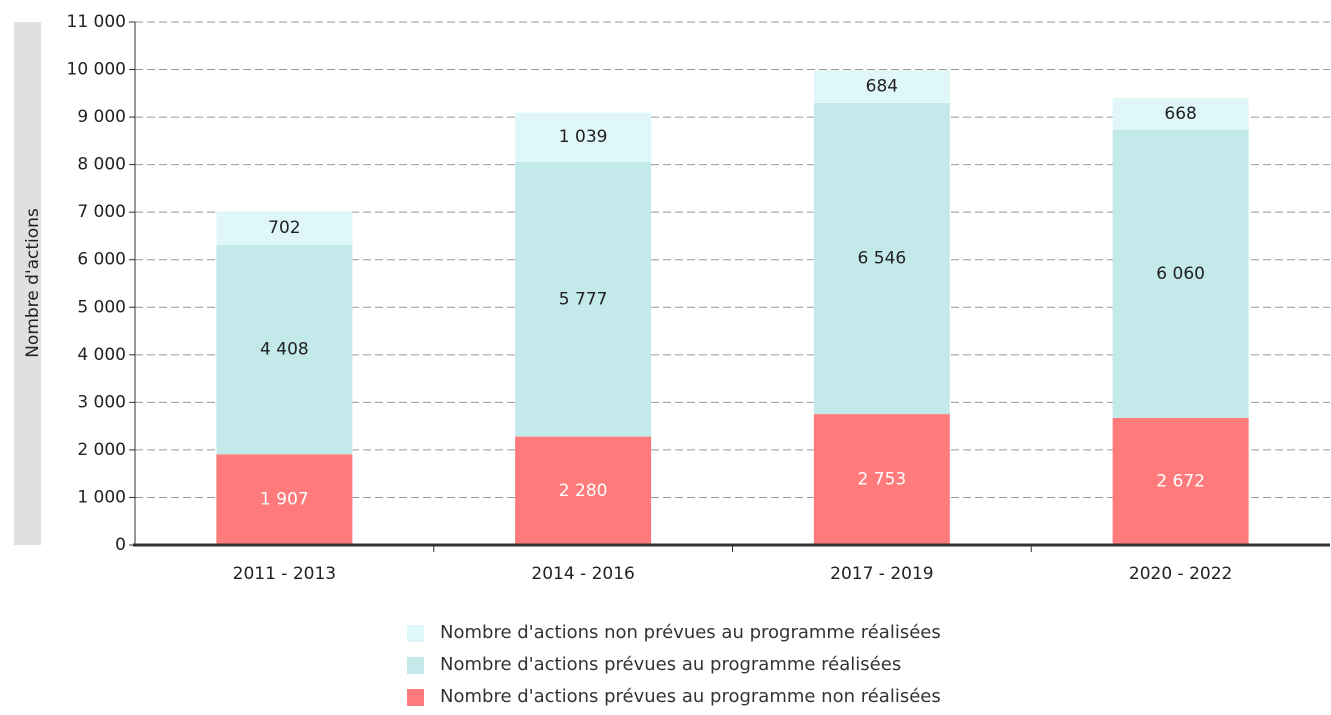 Image resolution: width=1331 pixels, height=715 pixels. What do you see at coordinates (101, 212) in the screenshot?
I see `y-tick-label: 7 000` at bounding box center [101, 212].